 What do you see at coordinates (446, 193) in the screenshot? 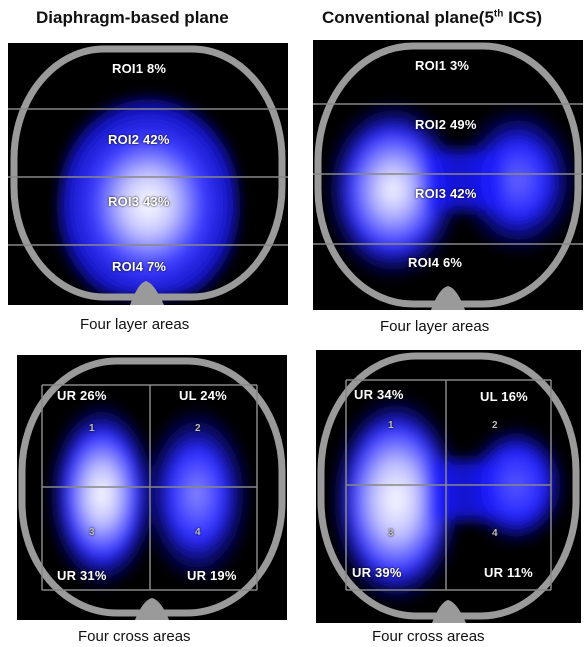
I see `roi3-label: ROI3 42%` at bounding box center [446, 193].